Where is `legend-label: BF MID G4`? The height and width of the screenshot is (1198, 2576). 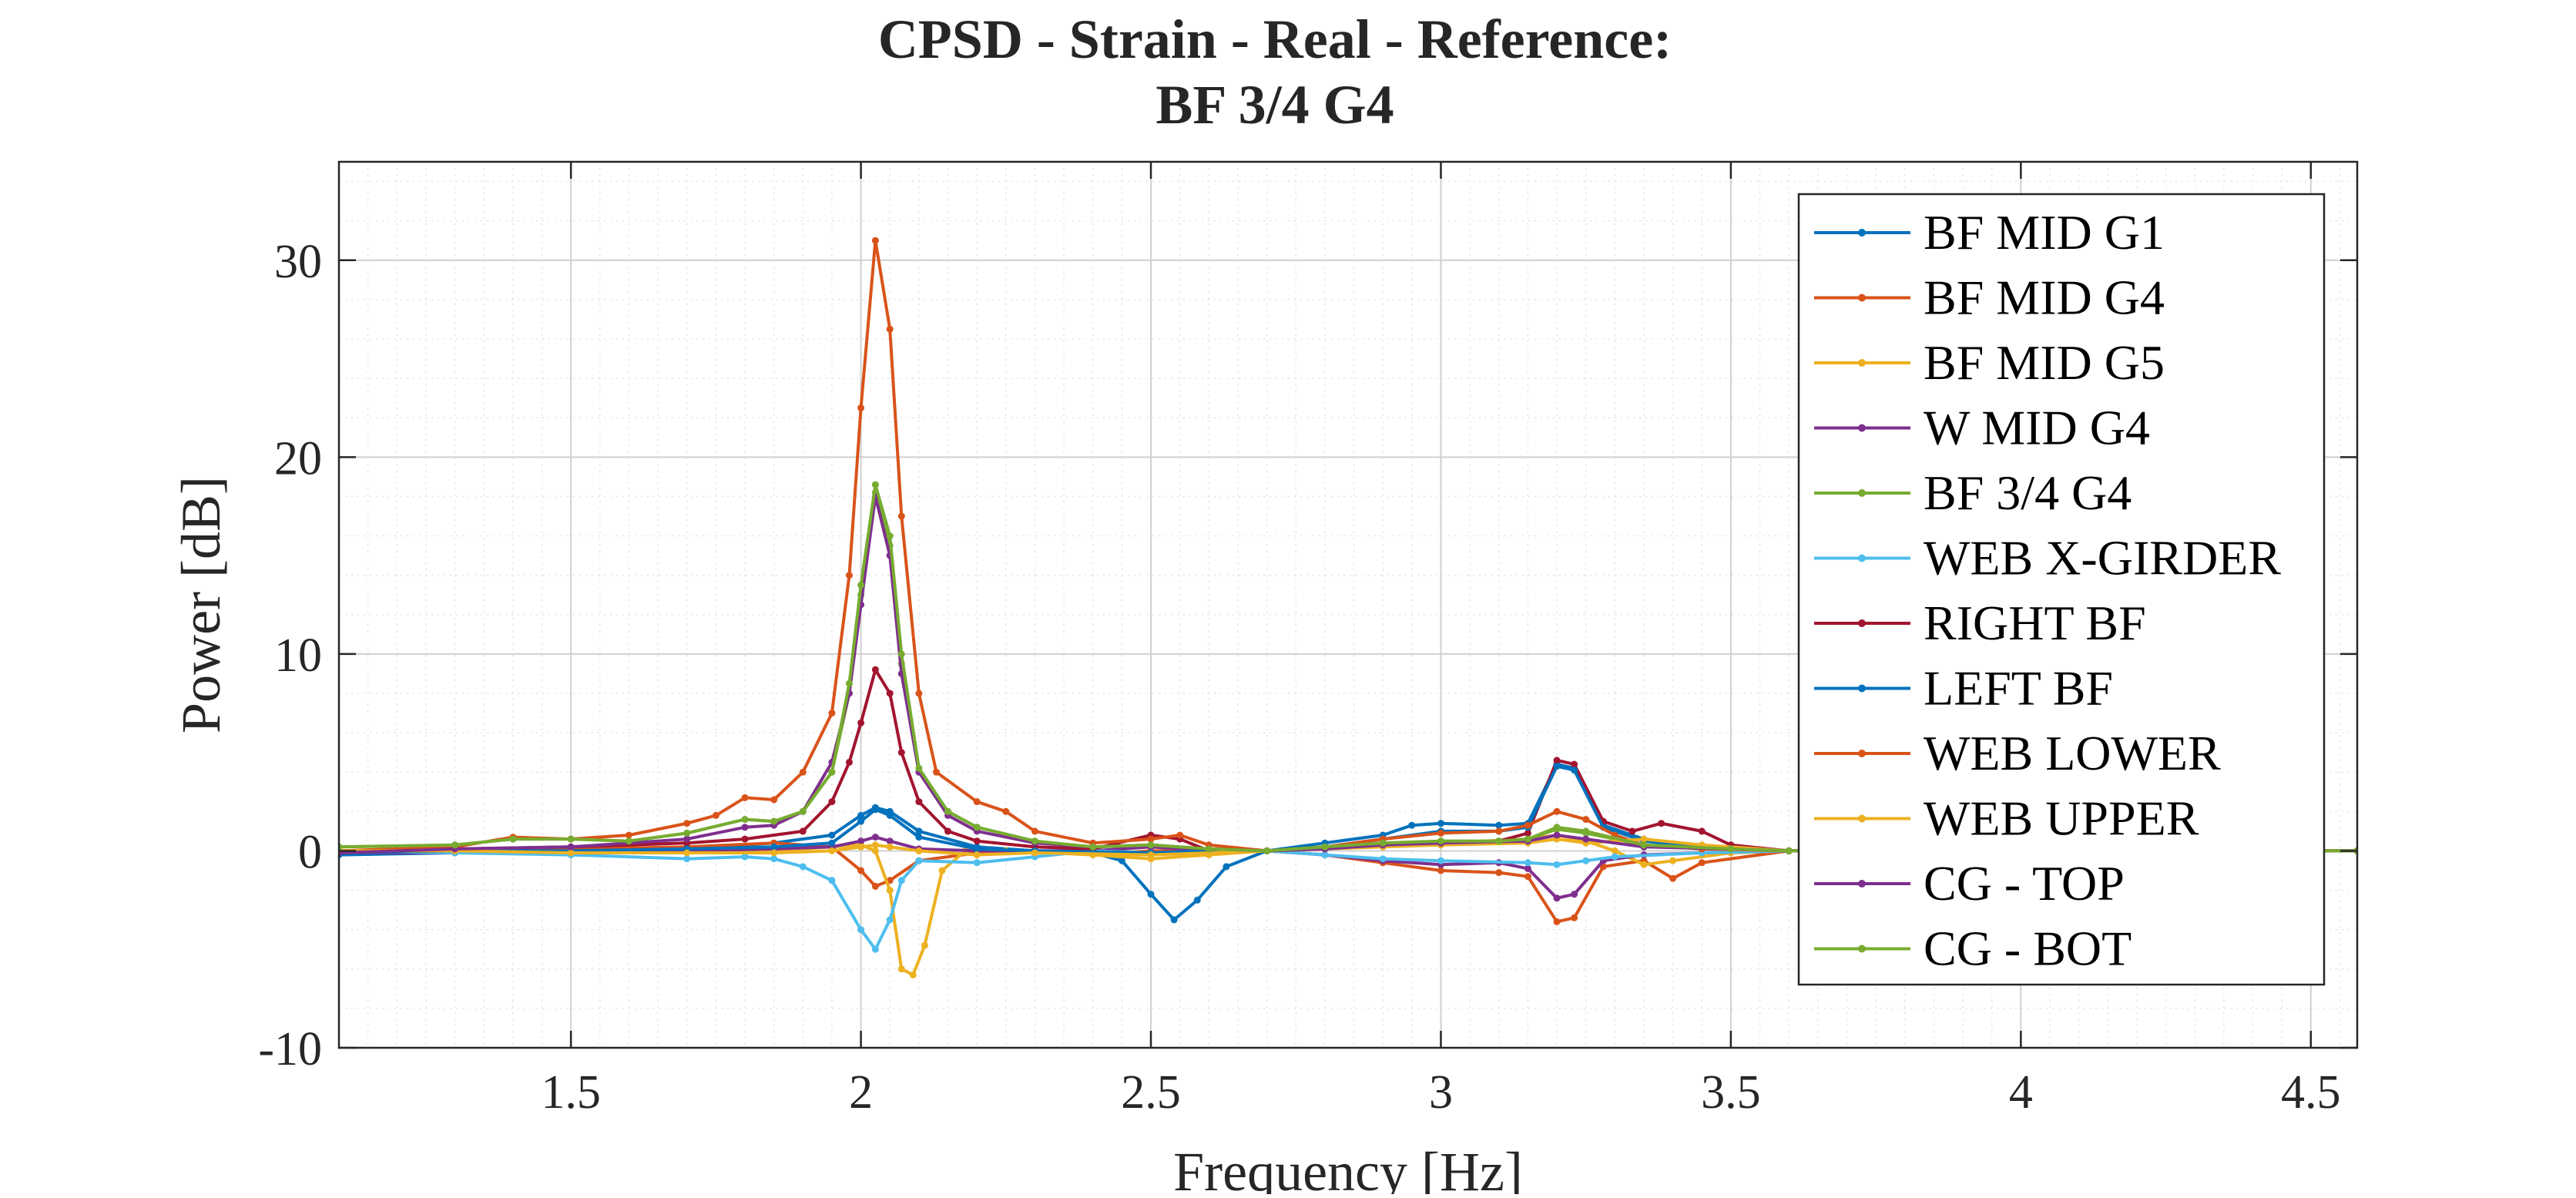
legend-label: BF MID G4 is located at coordinates (2044, 297).